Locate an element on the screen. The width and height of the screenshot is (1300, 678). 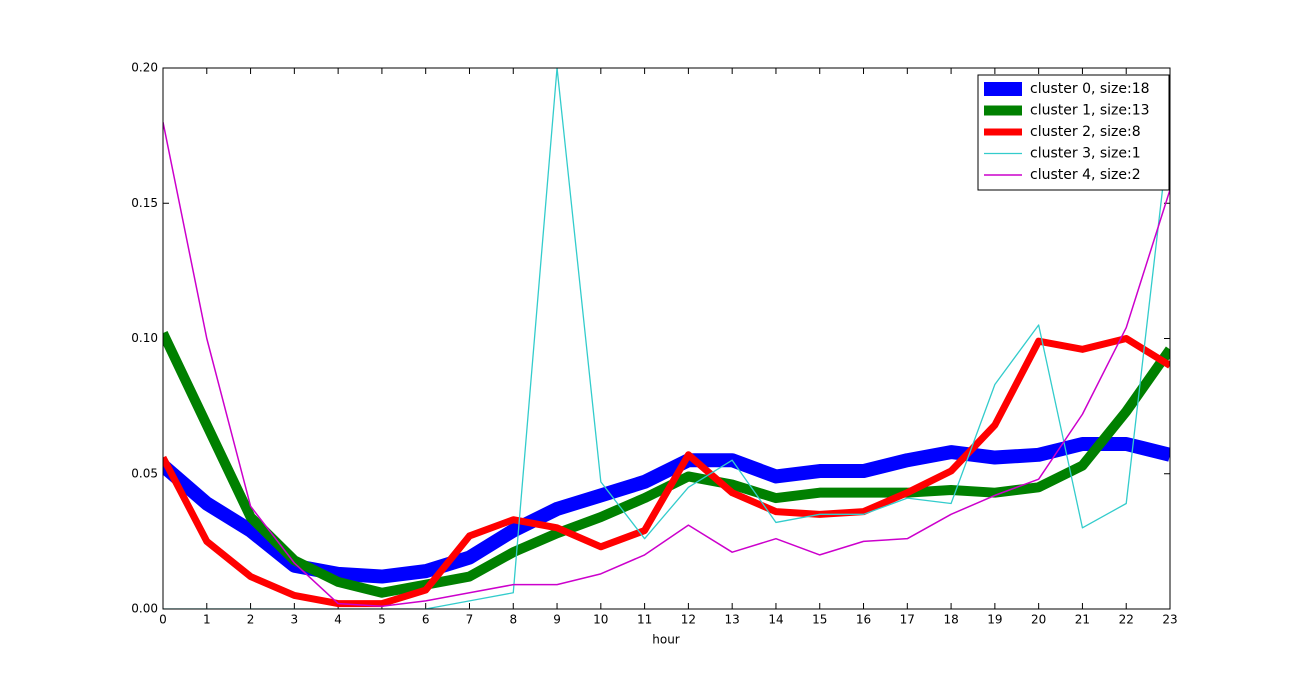
x-tick-label: 16 is located at coordinates (863, 620).